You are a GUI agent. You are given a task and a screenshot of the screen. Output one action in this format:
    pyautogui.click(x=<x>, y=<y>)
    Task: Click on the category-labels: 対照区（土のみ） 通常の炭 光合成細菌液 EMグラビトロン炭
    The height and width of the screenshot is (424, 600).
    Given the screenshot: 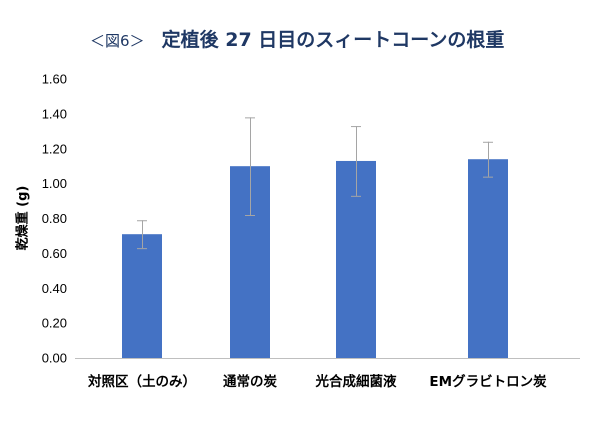 What is the action you would take?
    pyautogui.click(x=317, y=381)
    